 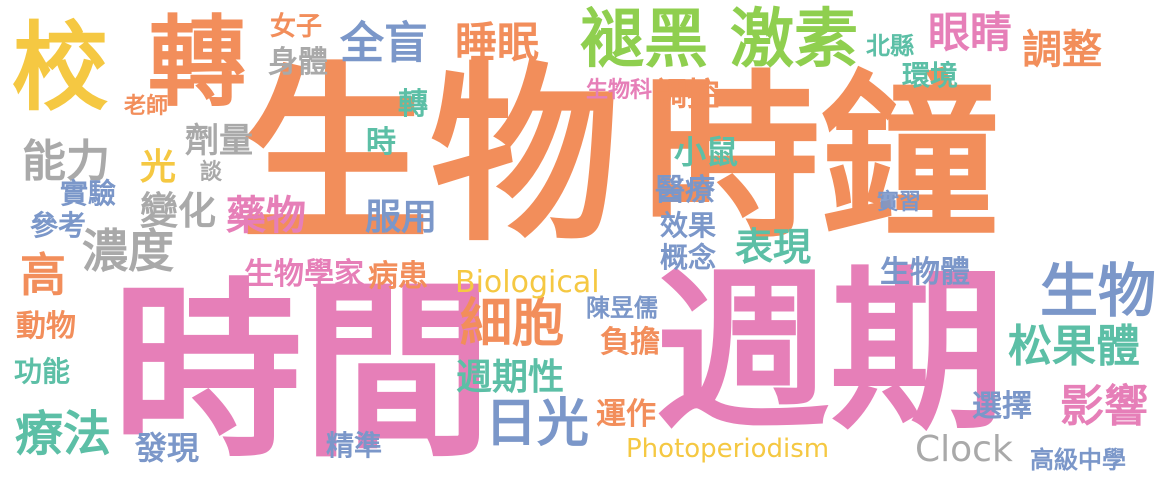 I want to click on word-shengwuxuejia: 生物學家, so click(x=304, y=274).